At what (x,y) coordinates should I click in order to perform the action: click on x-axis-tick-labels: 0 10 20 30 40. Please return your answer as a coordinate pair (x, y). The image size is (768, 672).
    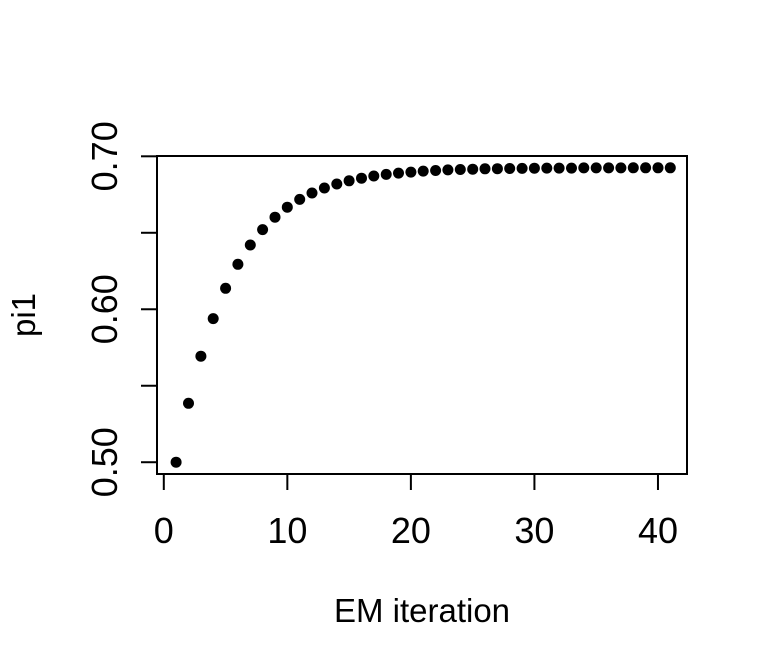
    Looking at the image, I should click on (416, 530).